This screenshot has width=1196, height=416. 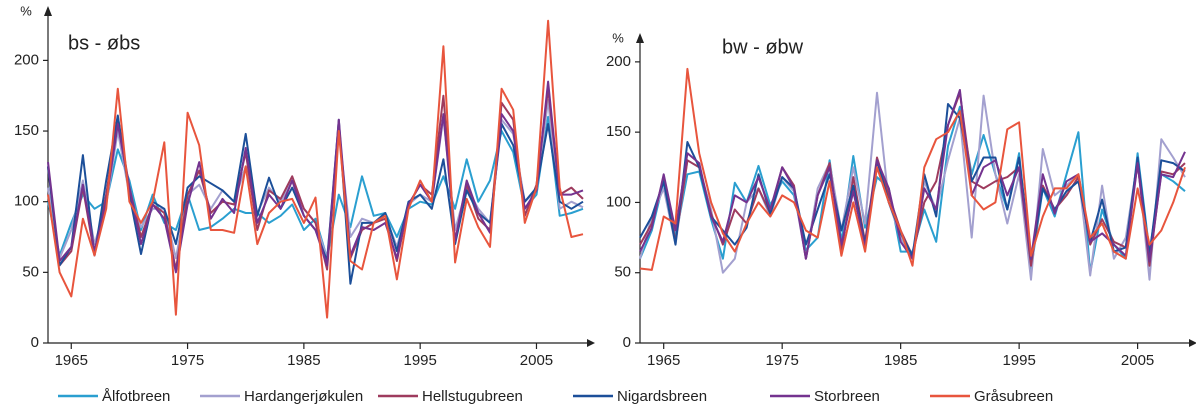 What do you see at coordinates (763, 47) in the screenshot?
I see `chart-title: bw - øbw` at bounding box center [763, 47].